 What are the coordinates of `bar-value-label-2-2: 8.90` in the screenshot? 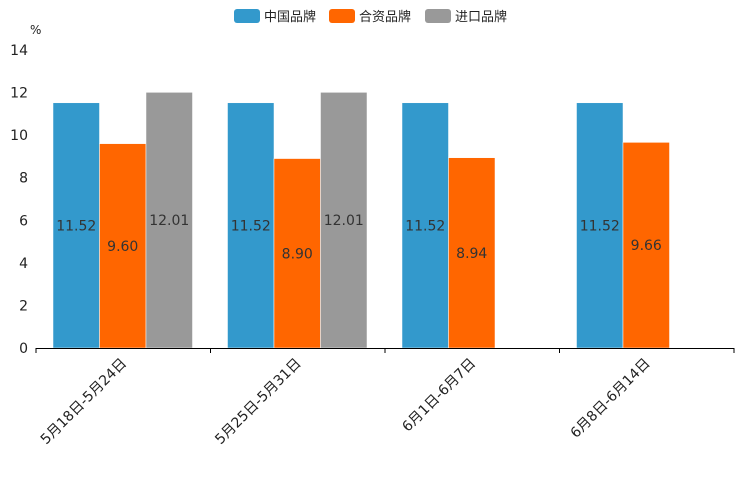 It's located at (297, 254).